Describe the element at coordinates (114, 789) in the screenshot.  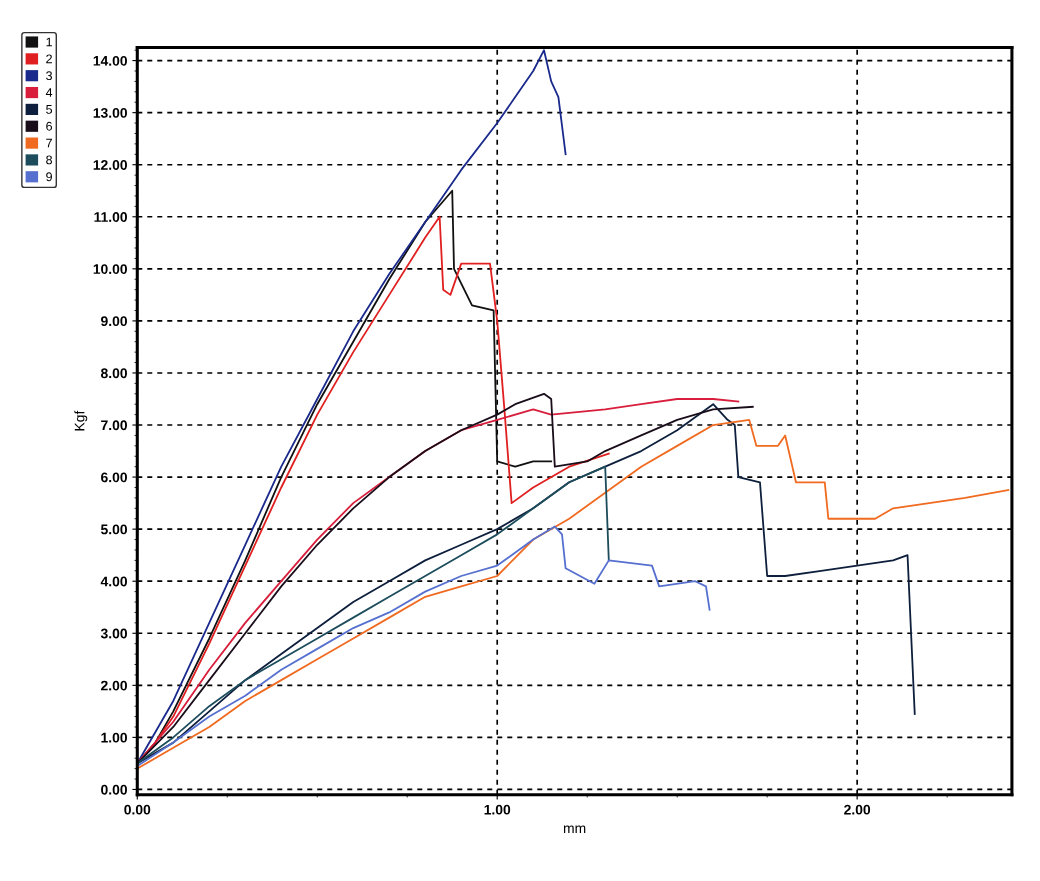
I see `y-tick-label: 0.00` at that location.